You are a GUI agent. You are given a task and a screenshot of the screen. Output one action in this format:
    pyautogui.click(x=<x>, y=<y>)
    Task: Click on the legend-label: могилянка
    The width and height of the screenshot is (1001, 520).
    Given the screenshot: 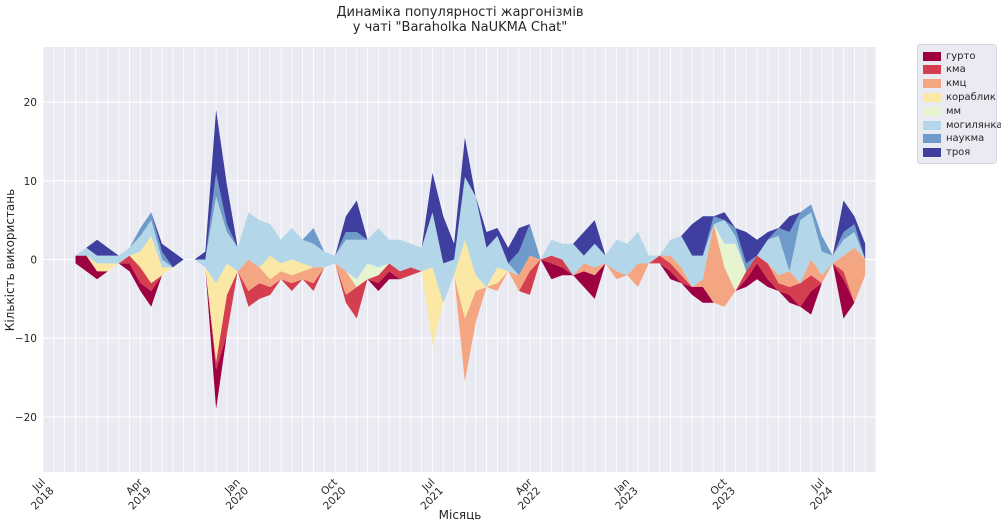 What is the action you would take?
    pyautogui.click(x=973, y=125)
    